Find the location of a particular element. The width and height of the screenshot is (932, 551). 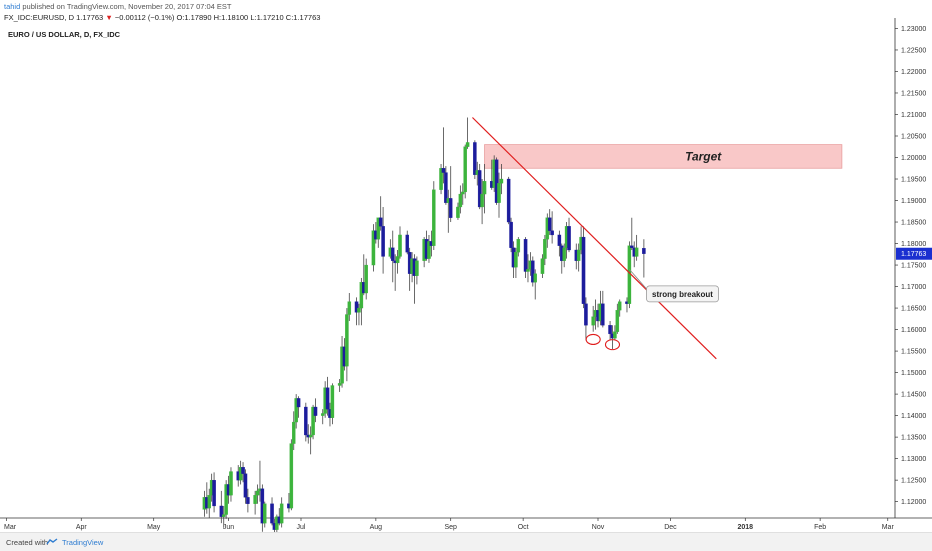

x-tick-label: 2018 is located at coordinates (746, 527).